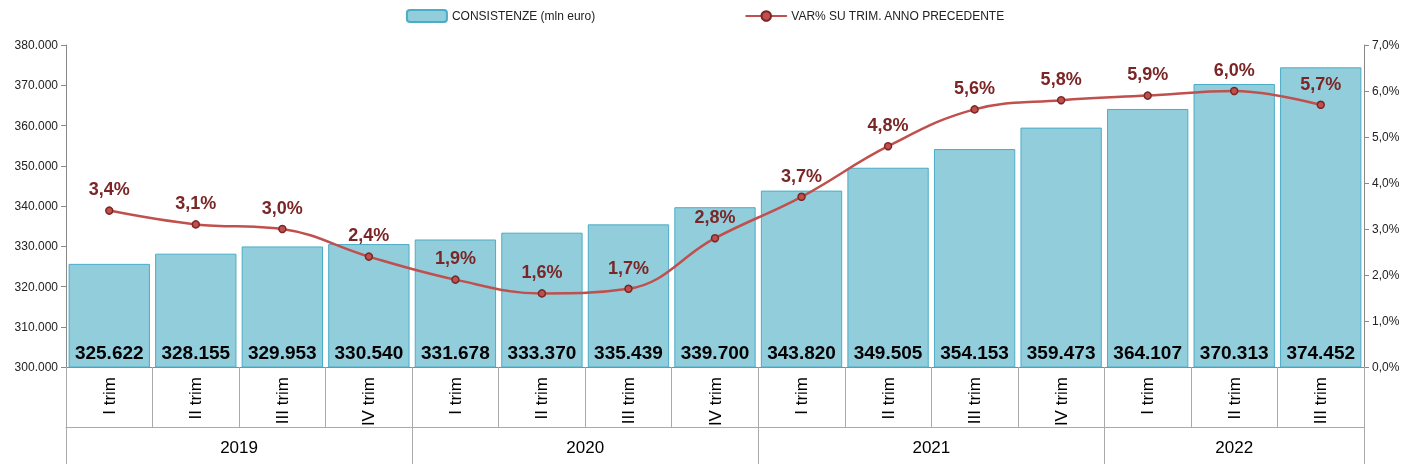  What do you see at coordinates (628, 352) in the screenshot?
I see `data-label: 335.439` at bounding box center [628, 352].